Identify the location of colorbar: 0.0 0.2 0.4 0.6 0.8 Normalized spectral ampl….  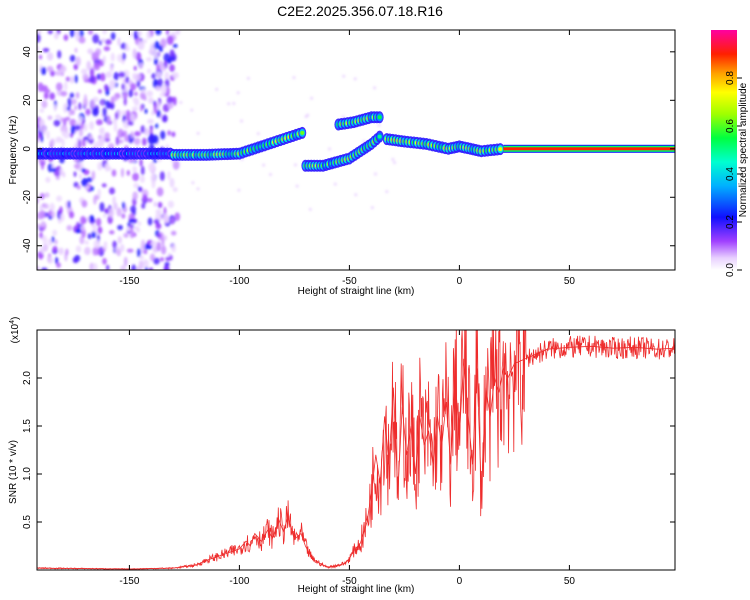
(730, 153).